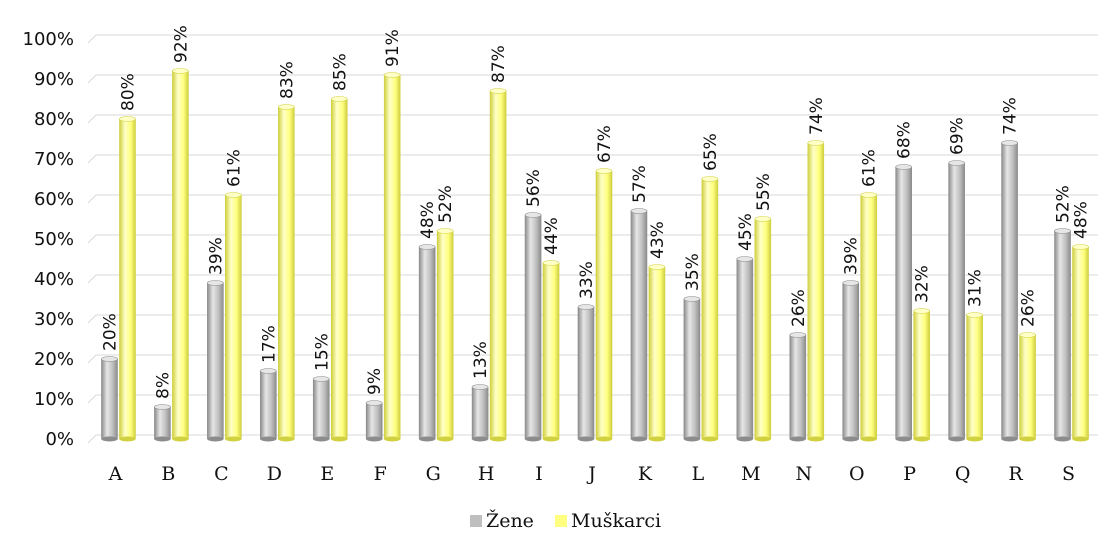 This screenshot has width=1107, height=538. I want to click on data-label: 8%, so click(163, 385).